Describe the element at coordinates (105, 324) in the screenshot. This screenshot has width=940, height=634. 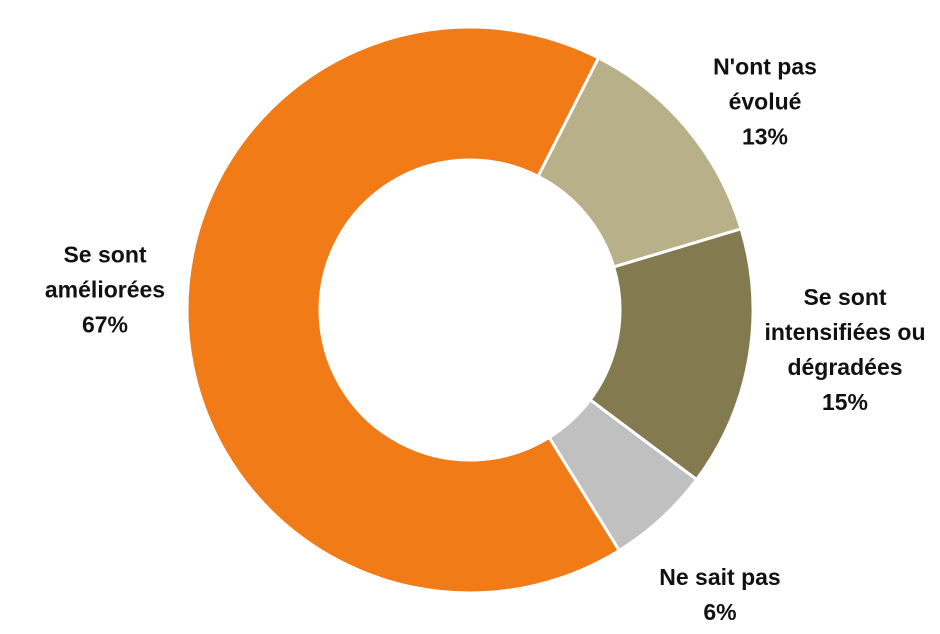
I see `value-label: 67%` at that location.